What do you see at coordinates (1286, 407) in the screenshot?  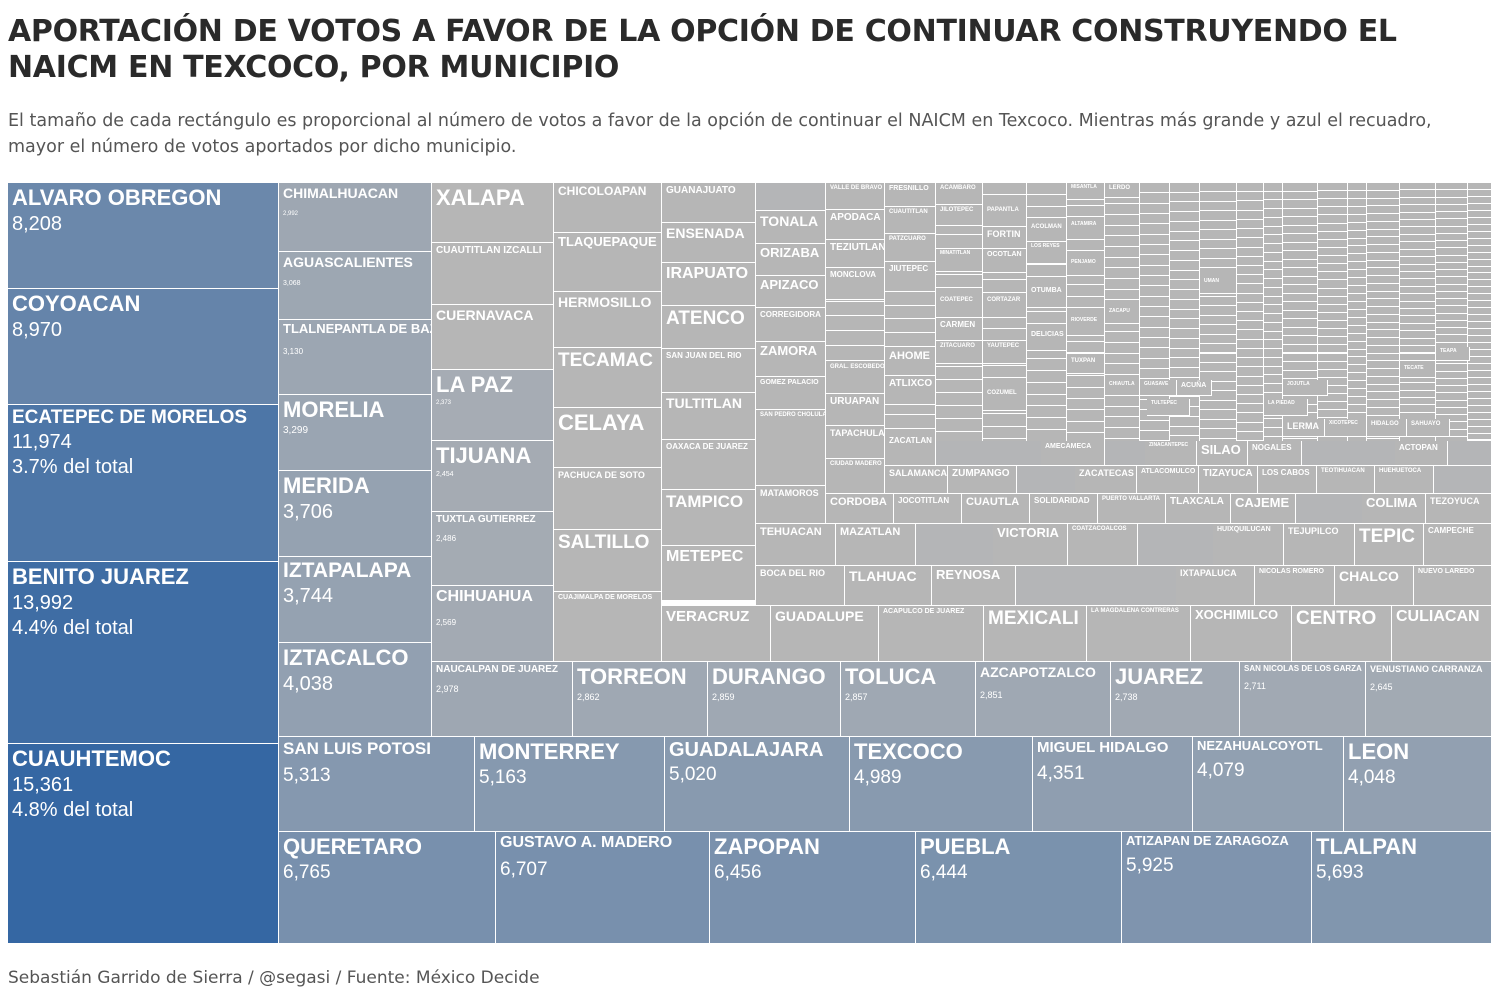 I see `treemap-cell-la-piedad: LA PIEDAD` at bounding box center [1286, 407].